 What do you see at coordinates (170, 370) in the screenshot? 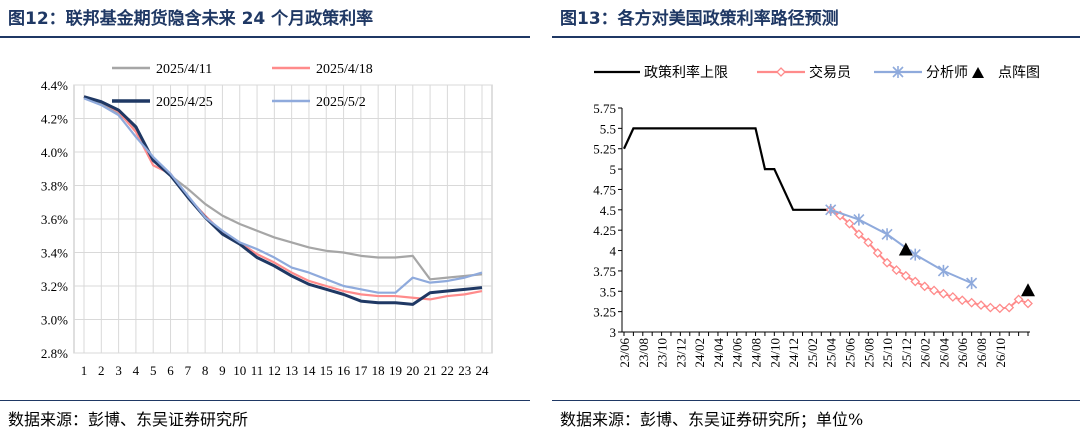
I see `left-x-tick-label: 6` at bounding box center [170, 370].